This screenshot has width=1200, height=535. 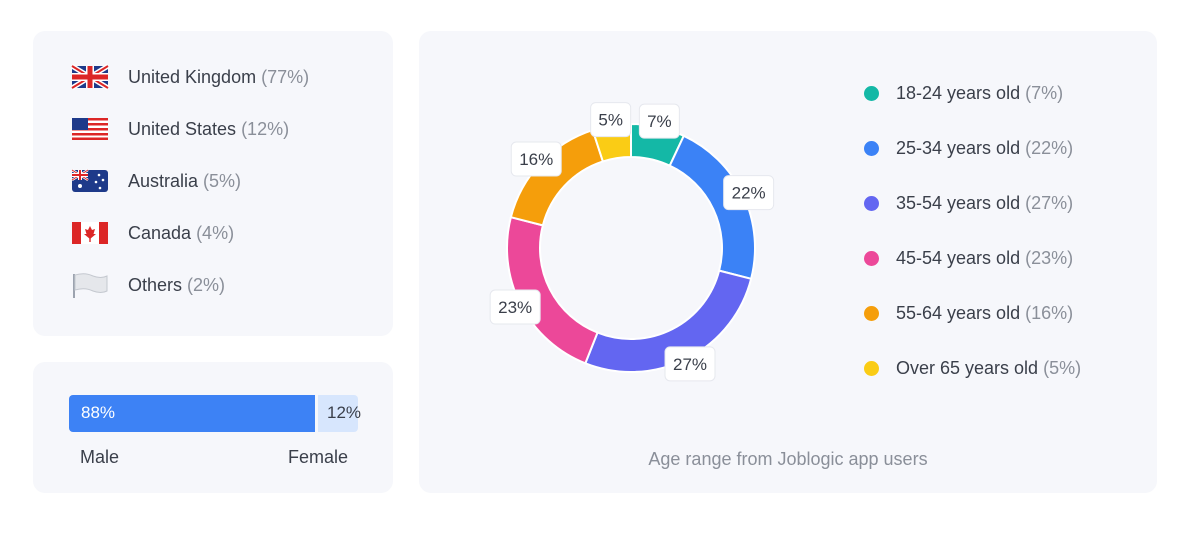 I want to click on country-name: United States, so click(x=182, y=128).